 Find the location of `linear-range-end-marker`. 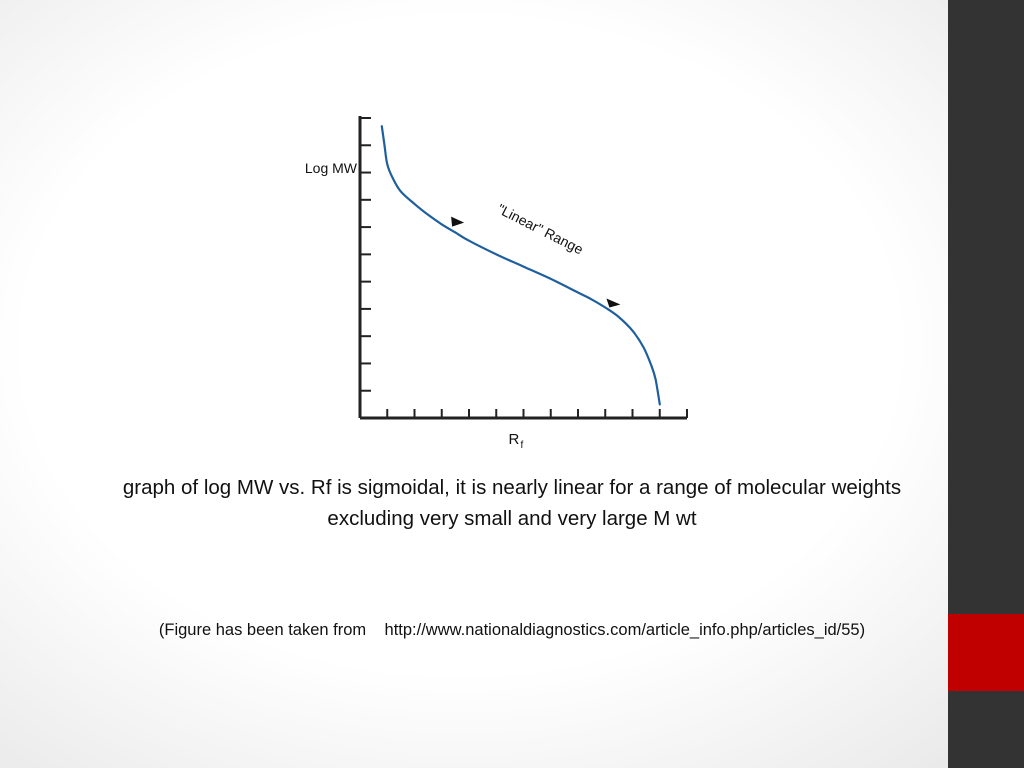

linear-range-end-marker is located at coordinates (613, 303).